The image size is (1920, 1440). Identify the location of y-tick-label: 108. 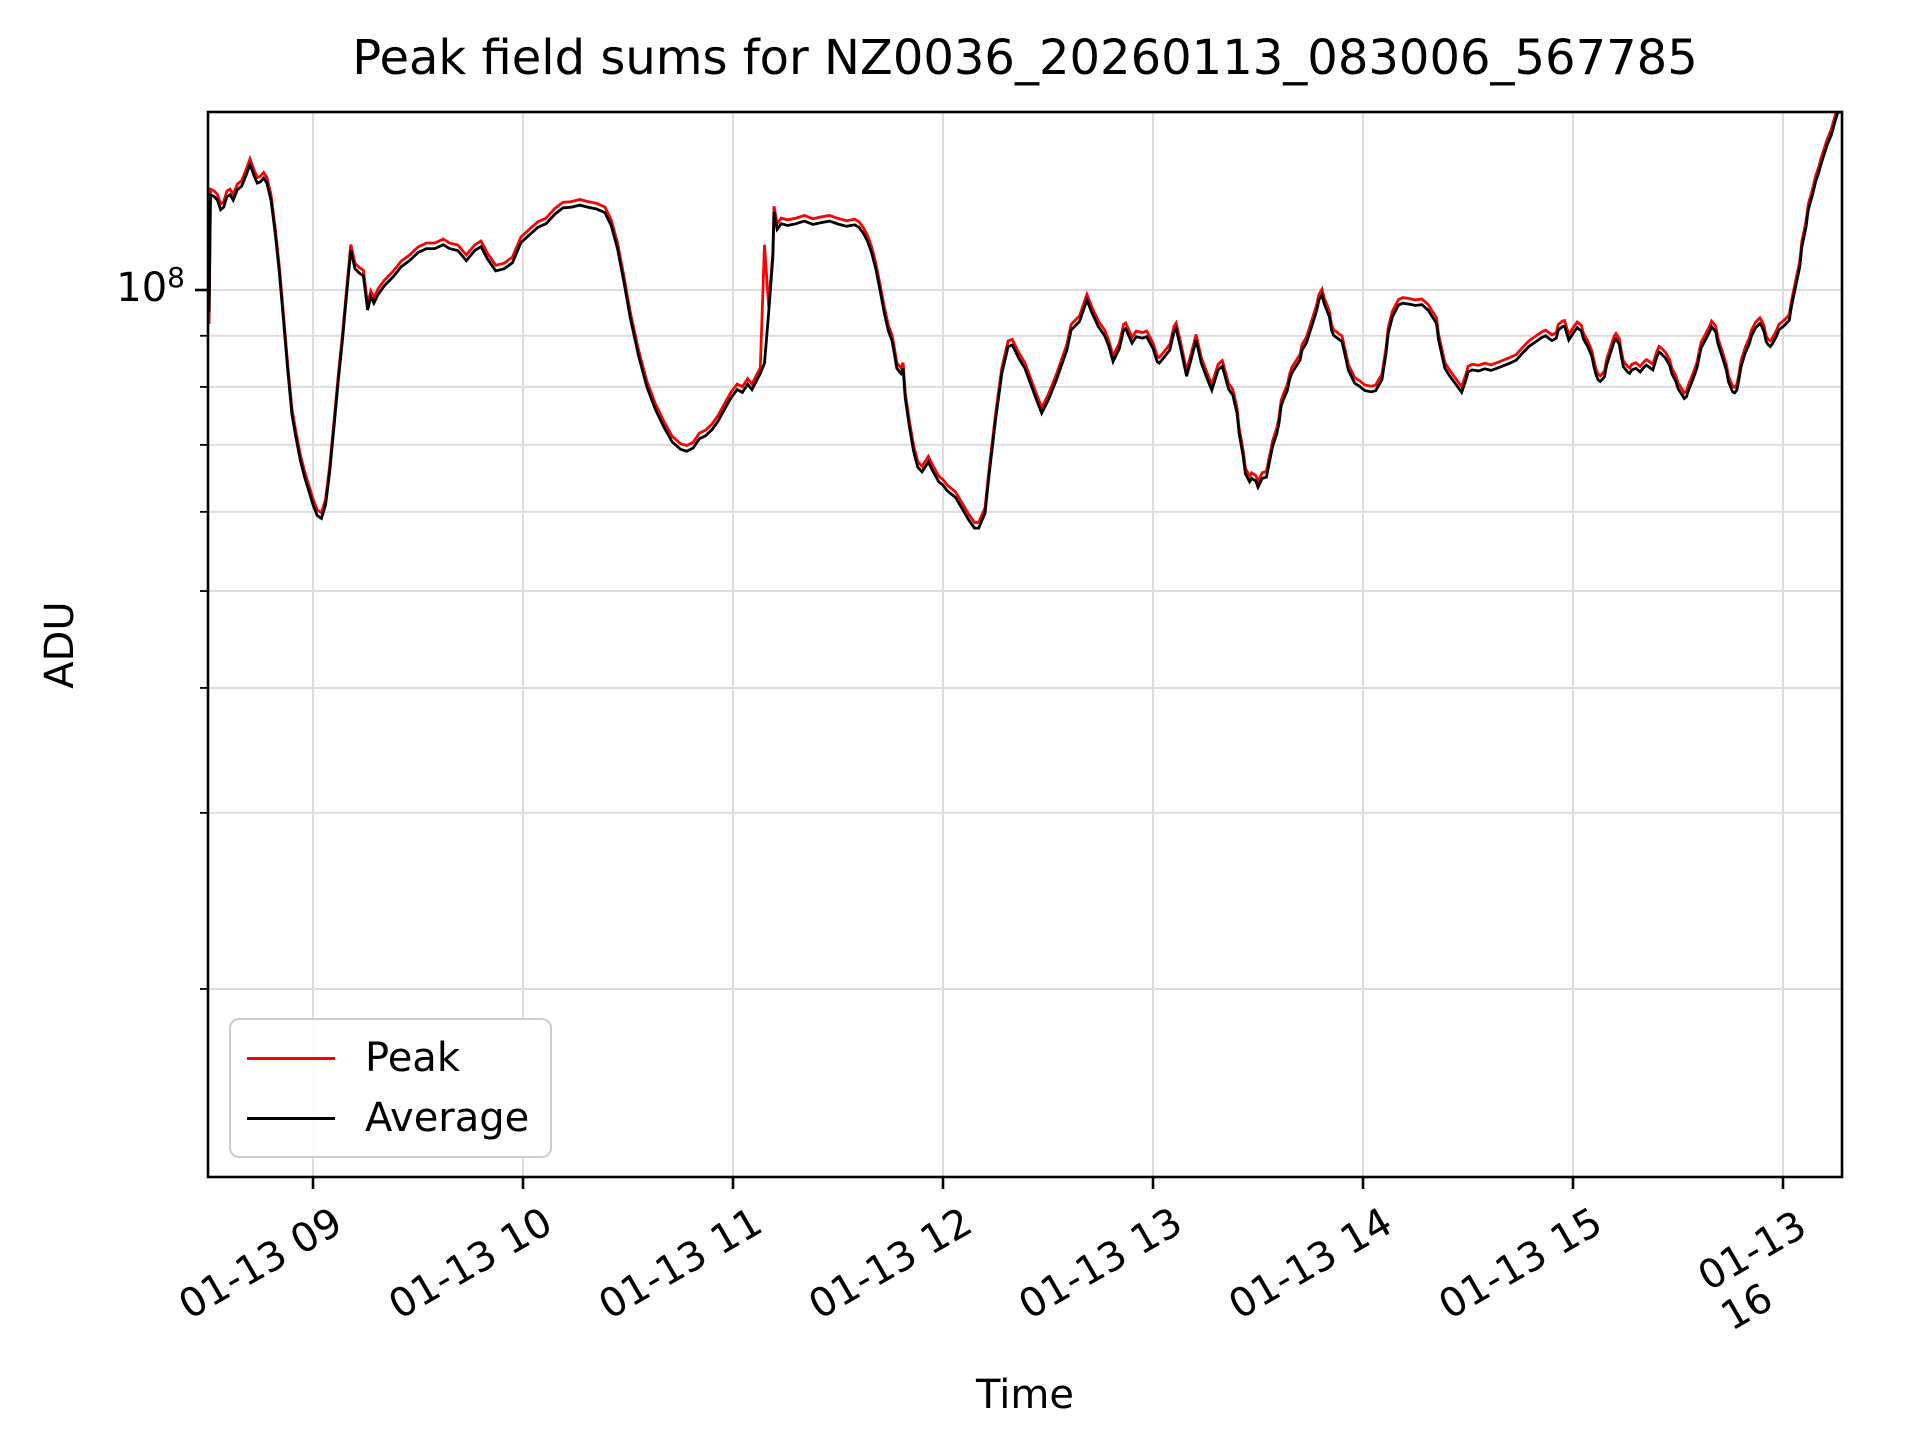
(150, 286).